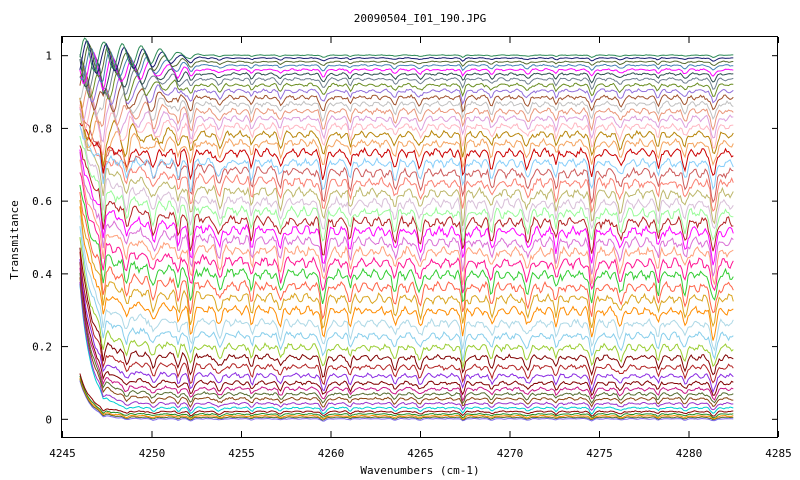 This screenshot has width=800, height=480. Describe the element at coordinates (241, 453) in the screenshot. I see `x-tick-label: 4255` at that location.